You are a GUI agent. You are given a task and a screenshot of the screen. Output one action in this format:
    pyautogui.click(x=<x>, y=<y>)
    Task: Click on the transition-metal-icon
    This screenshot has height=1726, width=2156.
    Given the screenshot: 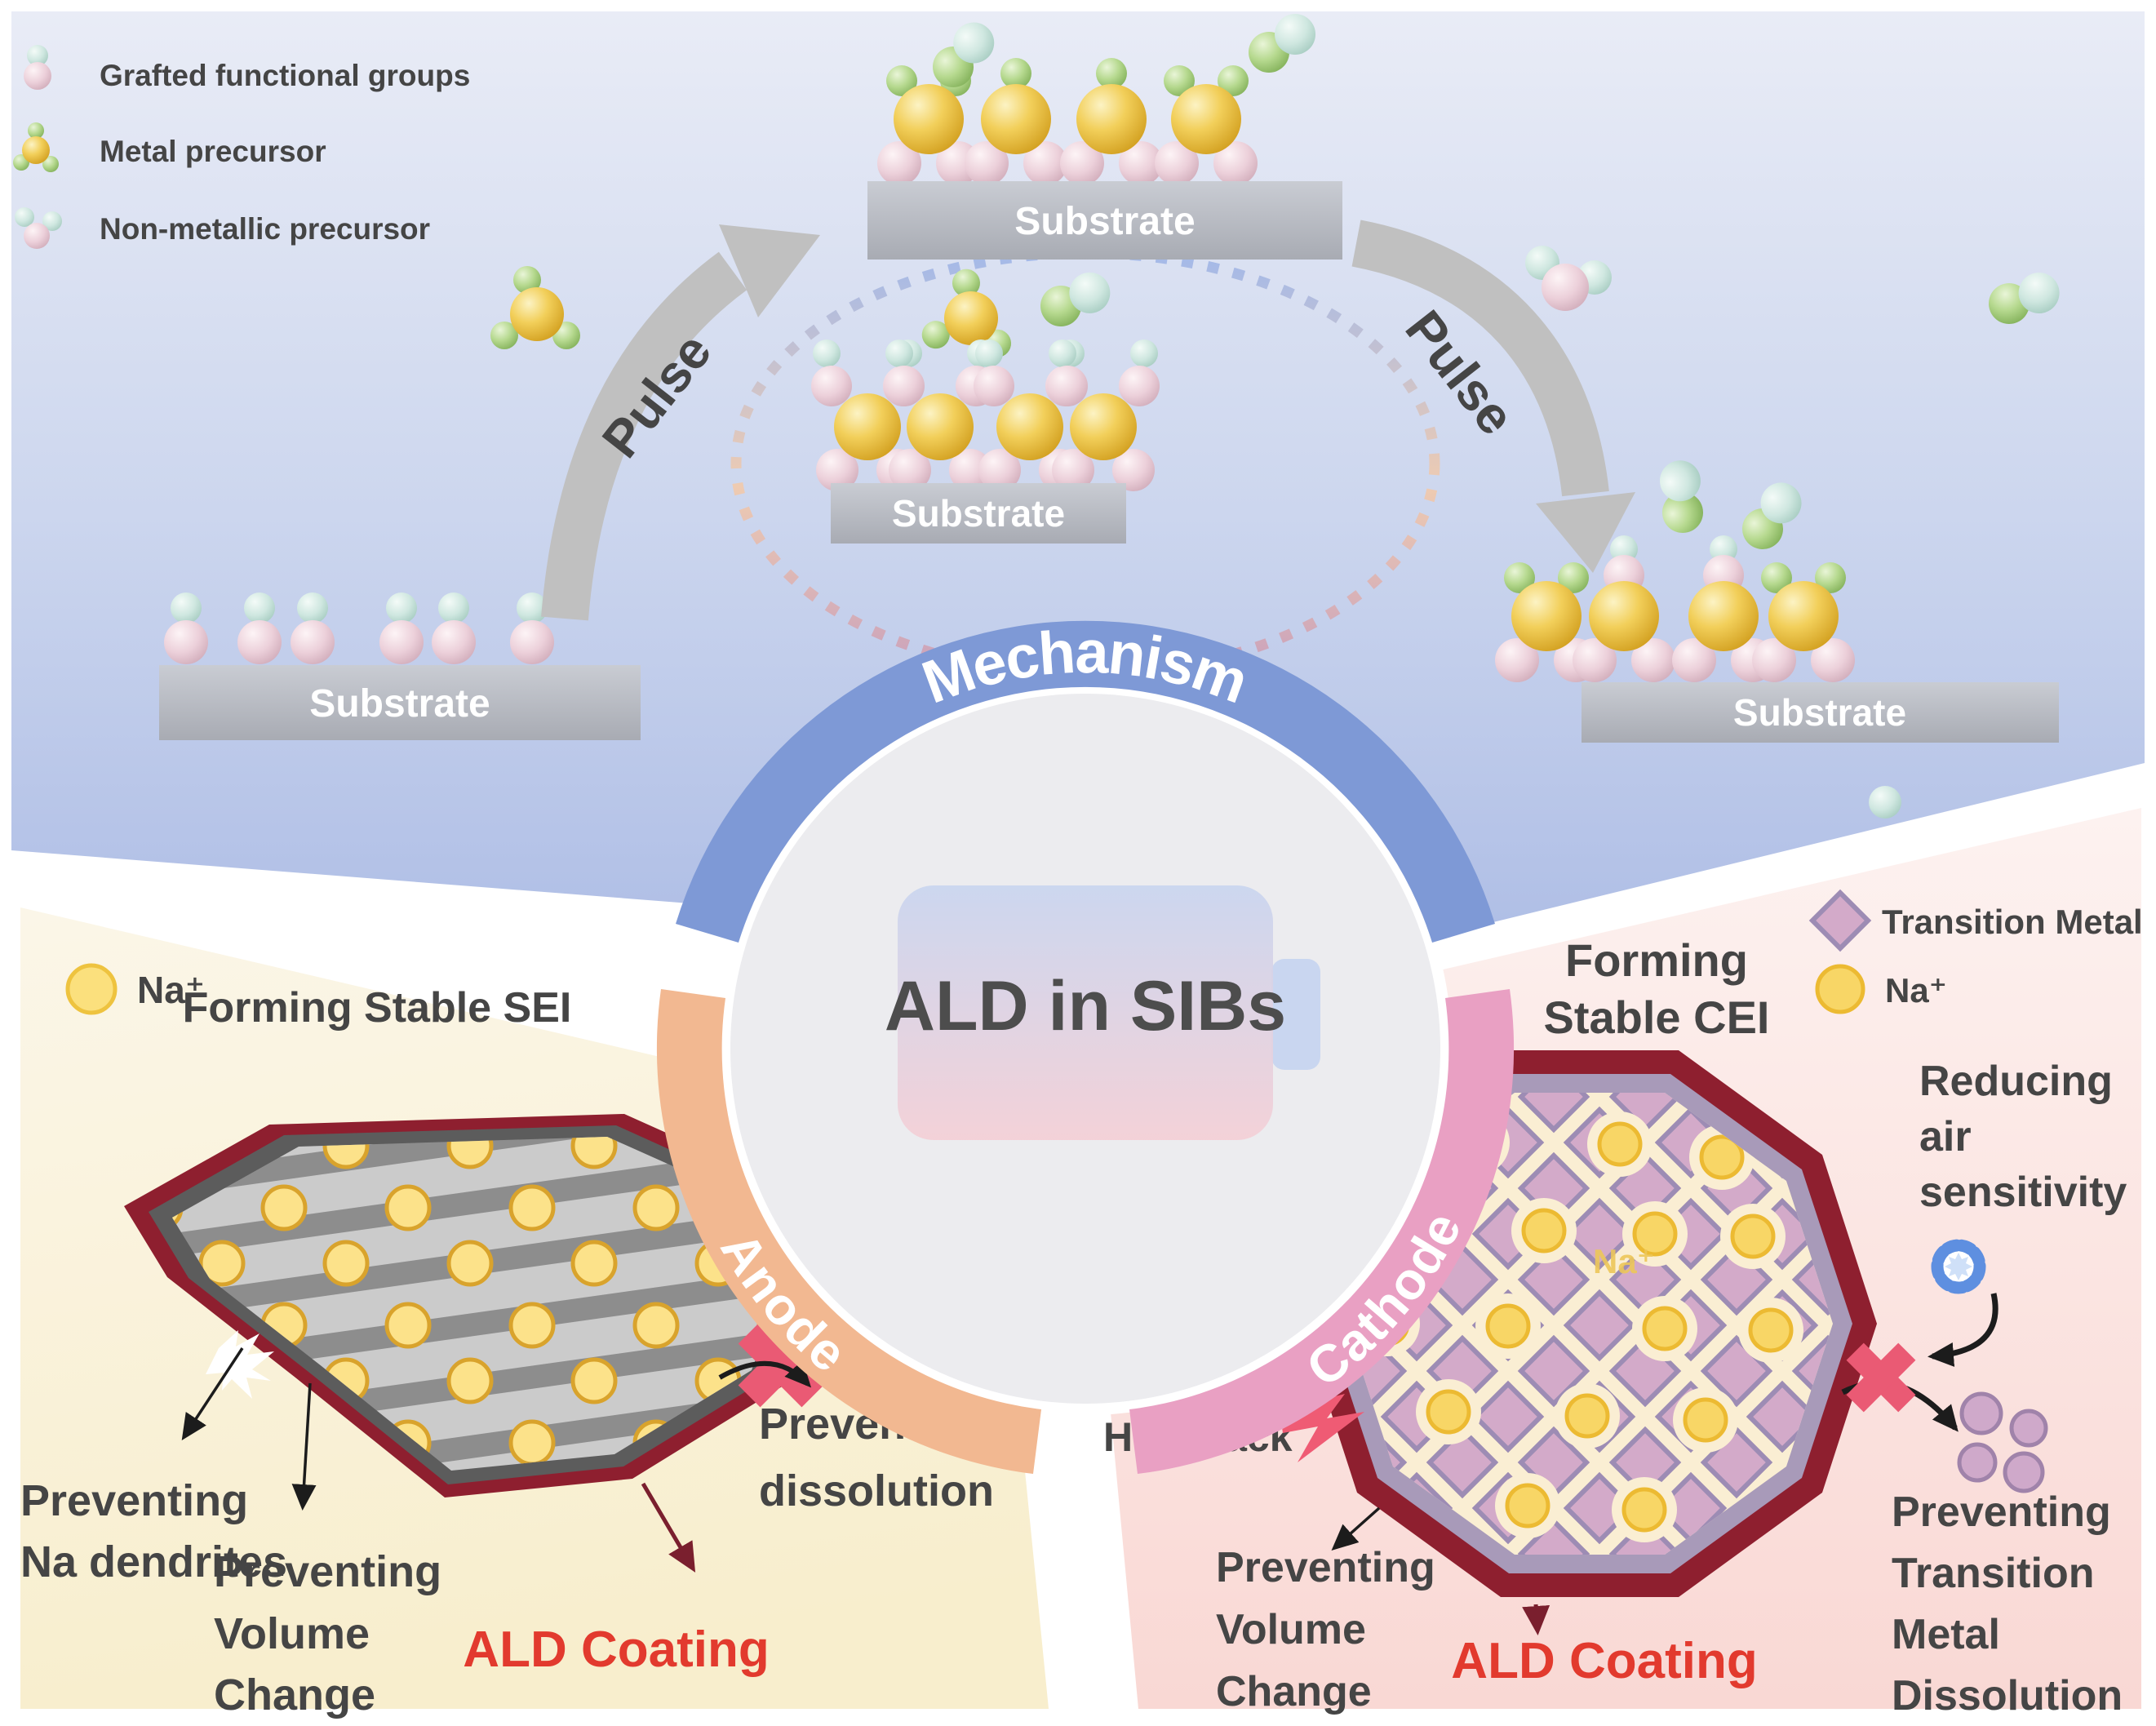 What is the action you would take?
    pyautogui.click(x=1840, y=920)
    